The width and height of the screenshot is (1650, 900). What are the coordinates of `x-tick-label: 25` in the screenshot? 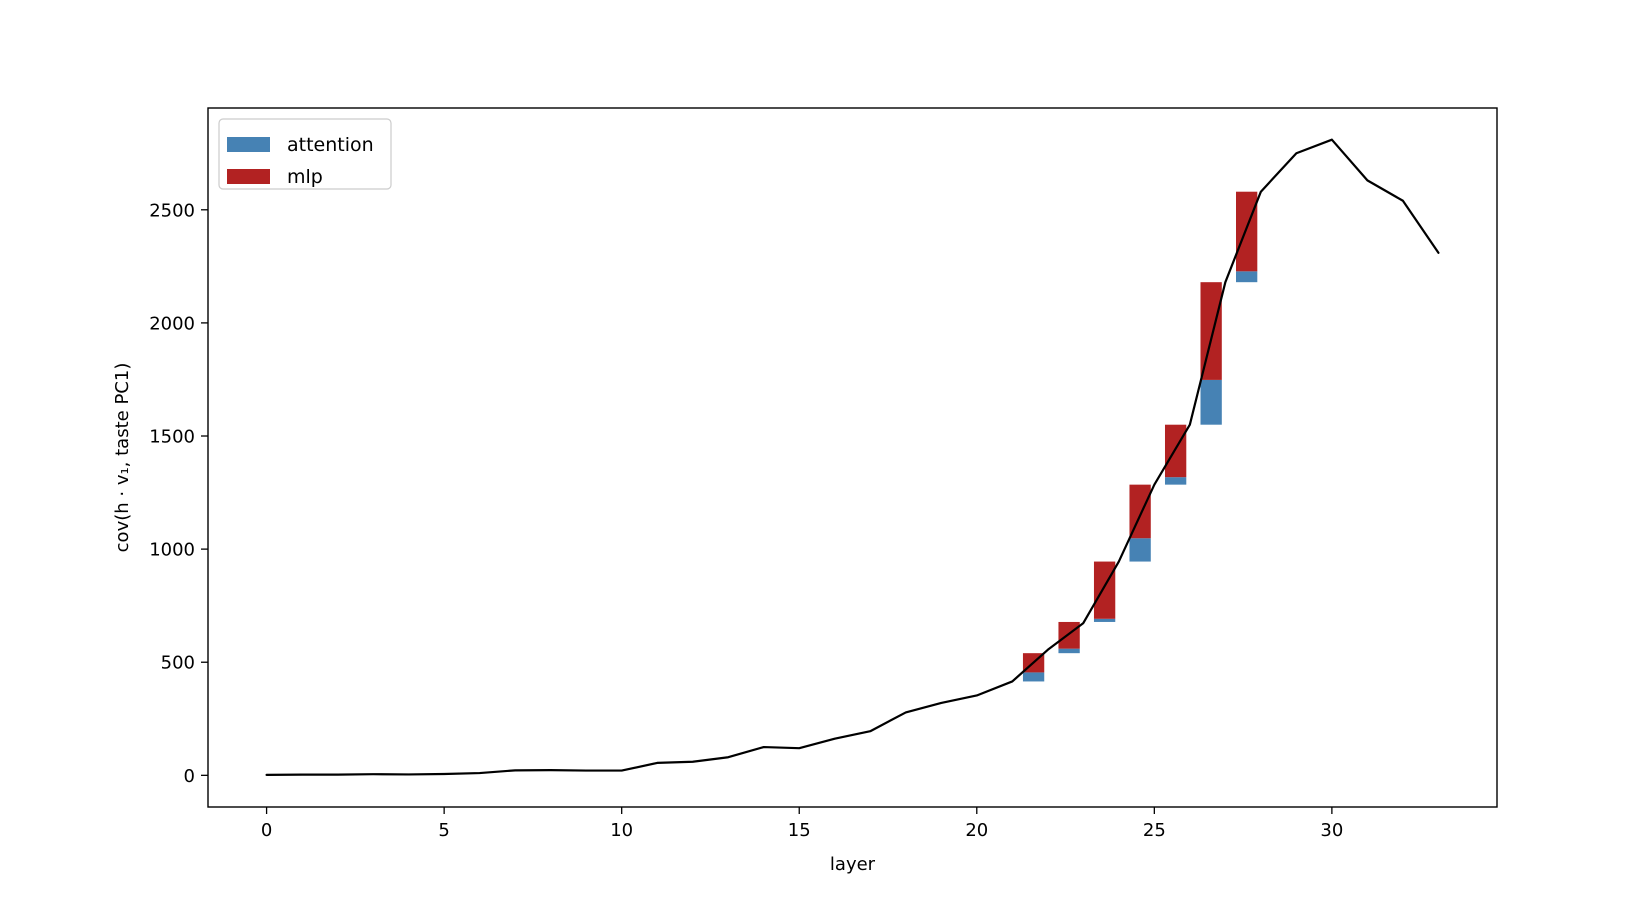 It's located at (1154, 830).